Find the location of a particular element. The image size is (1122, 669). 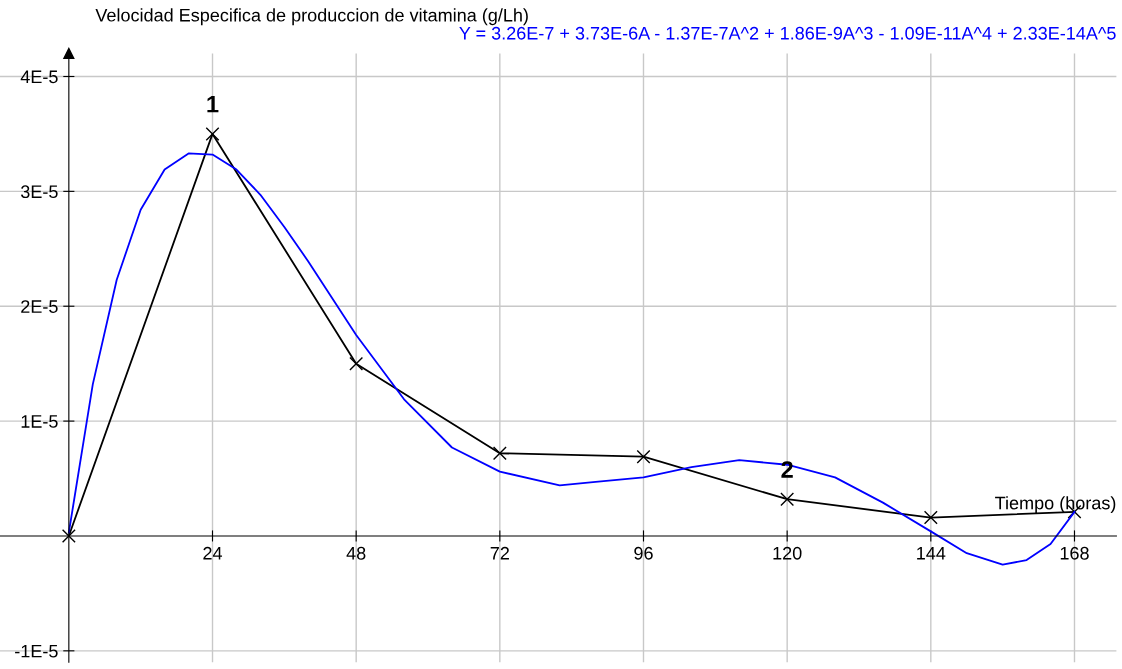

x-tick-label: 72 is located at coordinates (499, 553).